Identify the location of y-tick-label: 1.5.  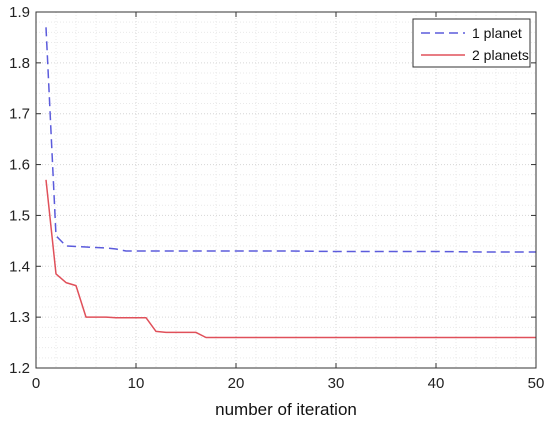
(19, 215).